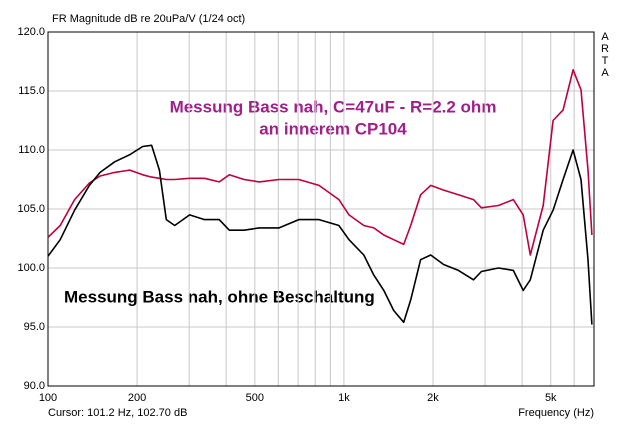 This screenshot has width=642, height=425. What do you see at coordinates (551, 398) in the screenshot?
I see `x-tick-label: 5k` at bounding box center [551, 398].